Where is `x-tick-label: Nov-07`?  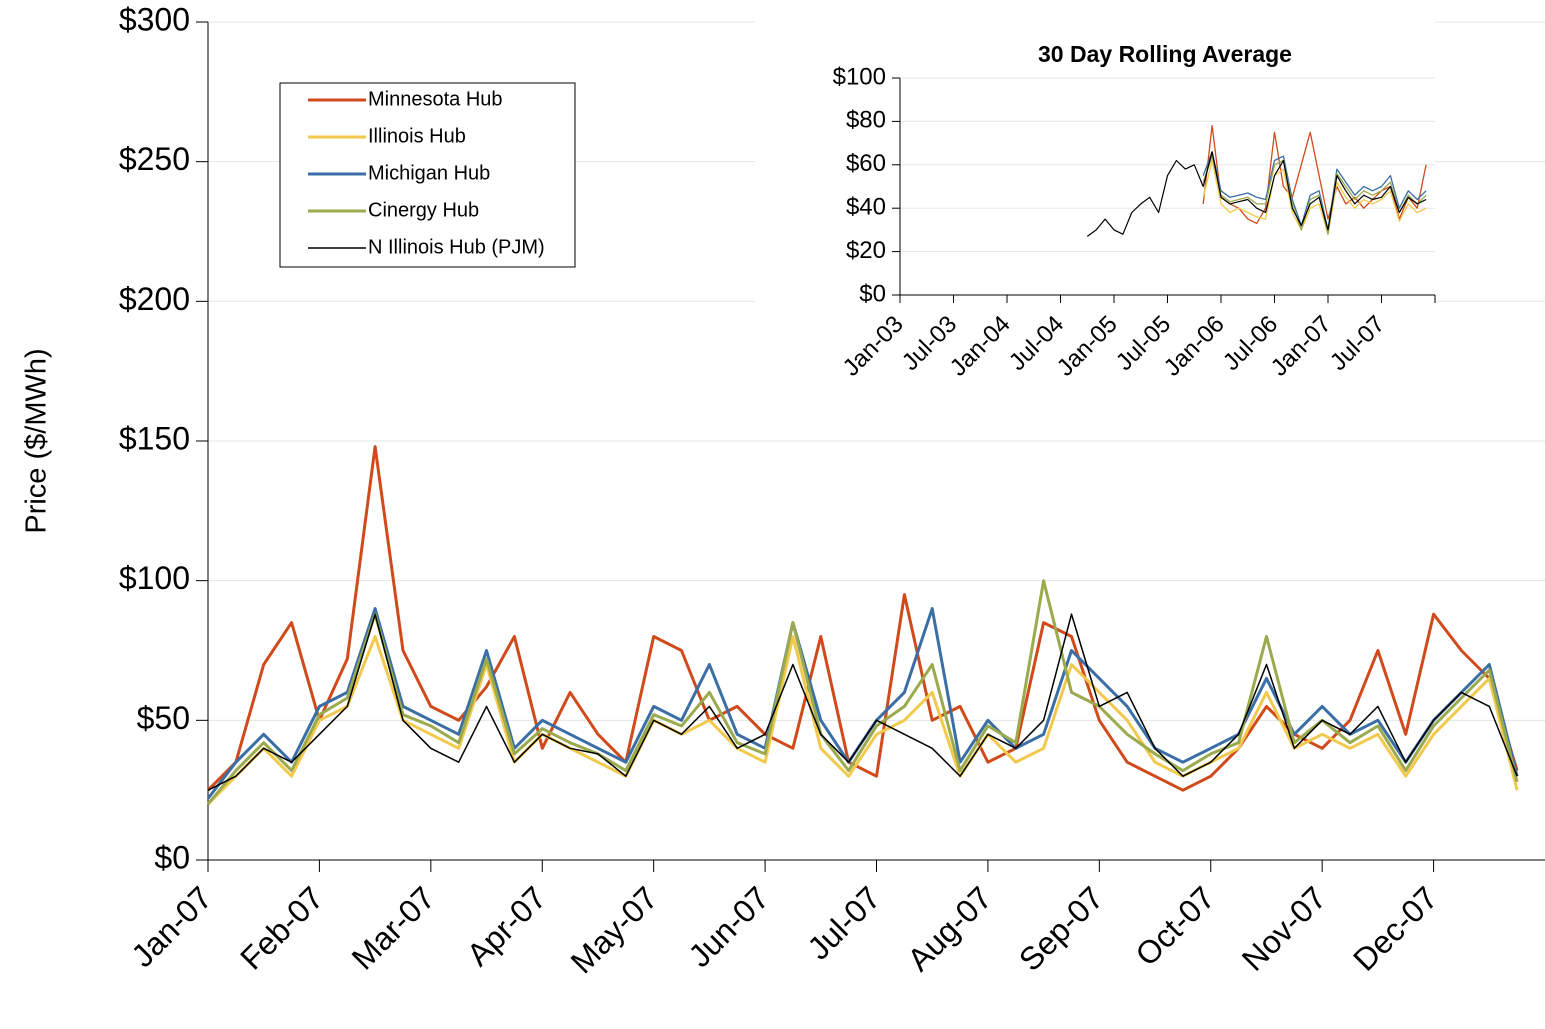
x-tick-label: Nov-07 is located at coordinates (1284, 928).